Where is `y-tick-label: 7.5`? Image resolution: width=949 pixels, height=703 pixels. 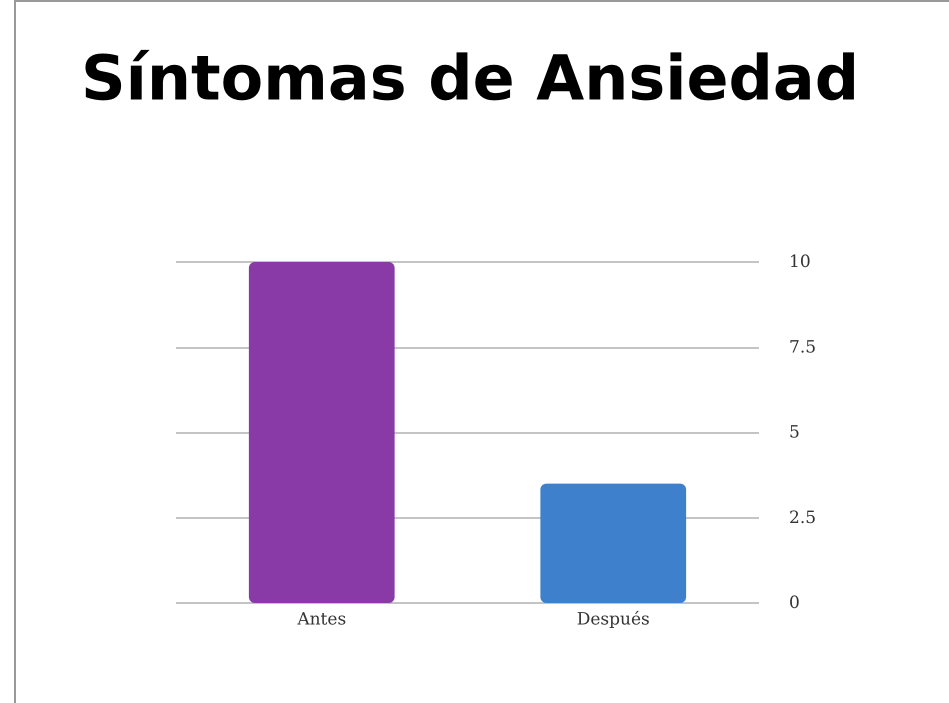
y-tick-label: 7.5 is located at coordinates (802, 347).